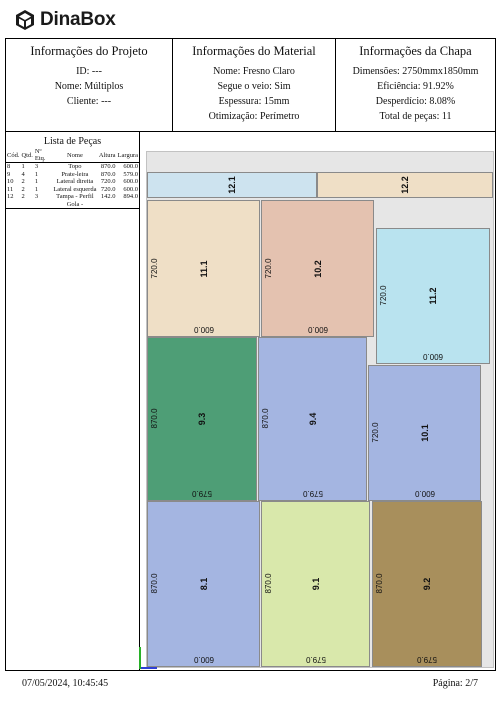  Describe the element at coordinates (254, 71) in the screenshot. I see `material-name: Nome: Fresno Claro` at that location.